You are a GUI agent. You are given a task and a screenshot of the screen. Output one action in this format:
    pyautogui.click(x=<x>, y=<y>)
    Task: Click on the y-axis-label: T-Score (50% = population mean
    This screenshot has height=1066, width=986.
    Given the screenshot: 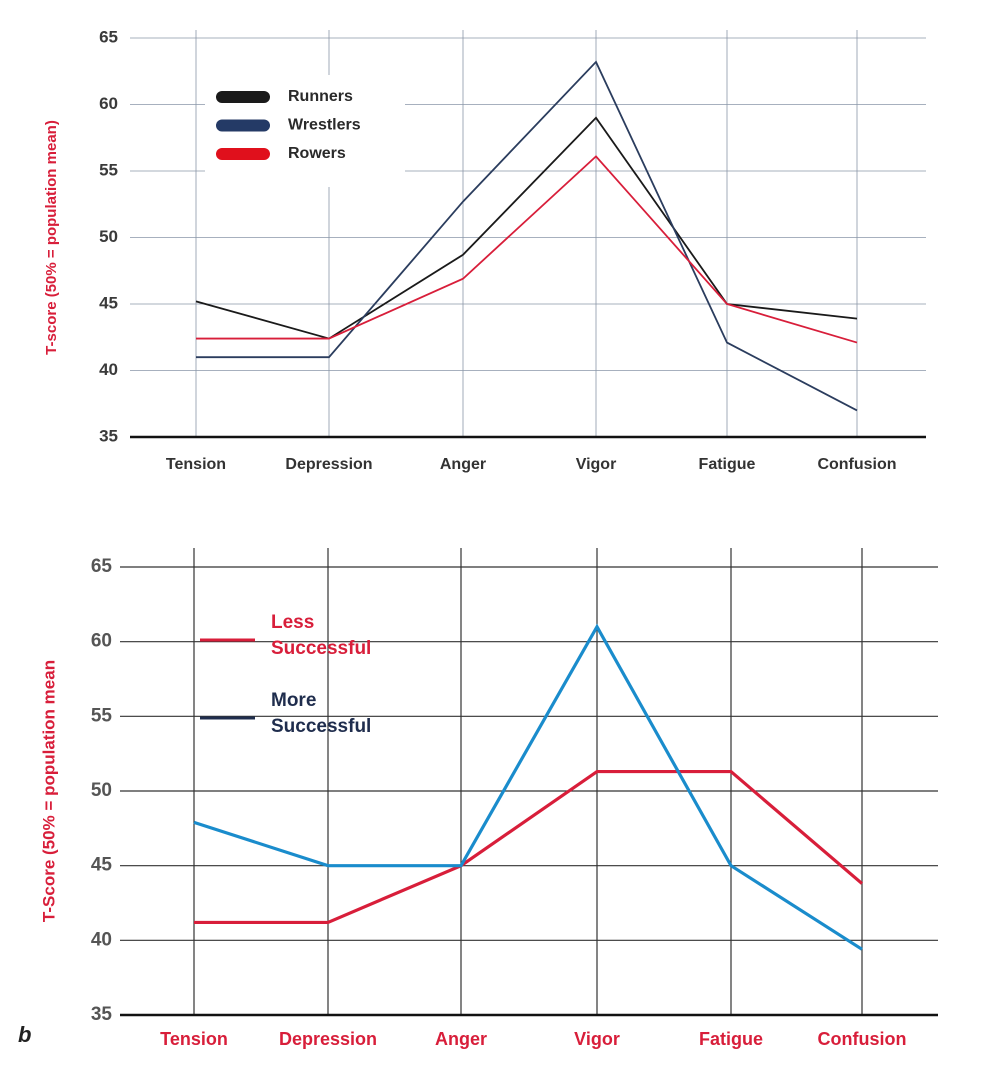 What is the action you would take?
    pyautogui.click(x=48, y=791)
    